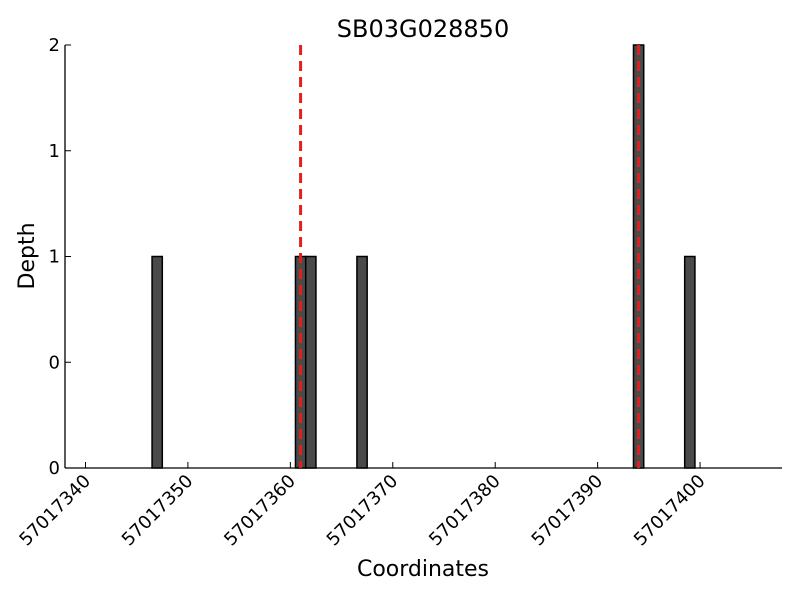 Image resolution: width=800 pixels, height=600 pixels. I want to click on y-tick-label: 2, so click(54, 45).